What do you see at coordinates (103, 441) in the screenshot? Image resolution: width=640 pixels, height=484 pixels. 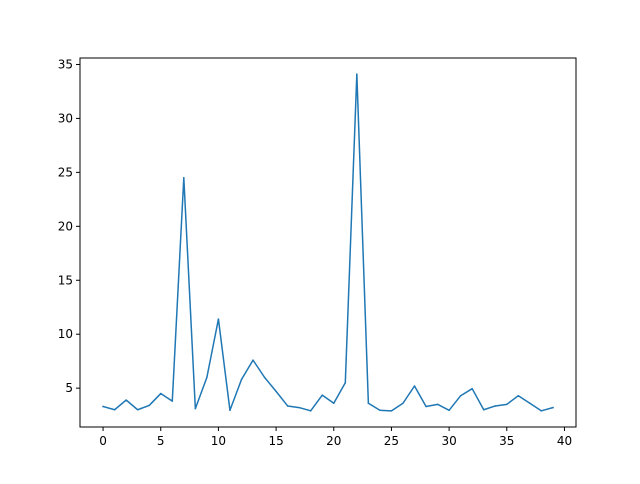 I see `x-tick-label: 0` at bounding box center [103, 441].